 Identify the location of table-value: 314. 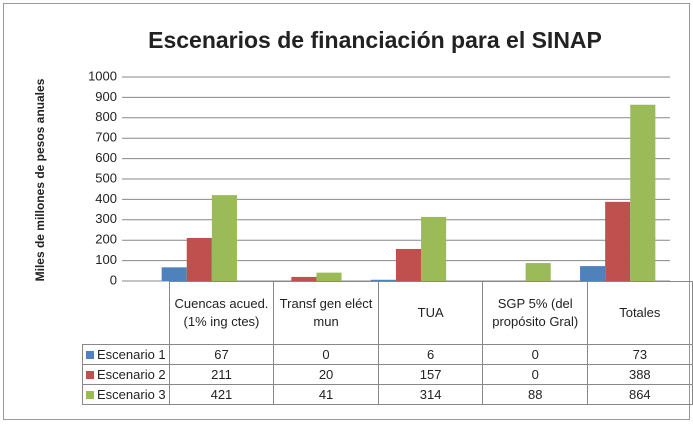
(430, 394).